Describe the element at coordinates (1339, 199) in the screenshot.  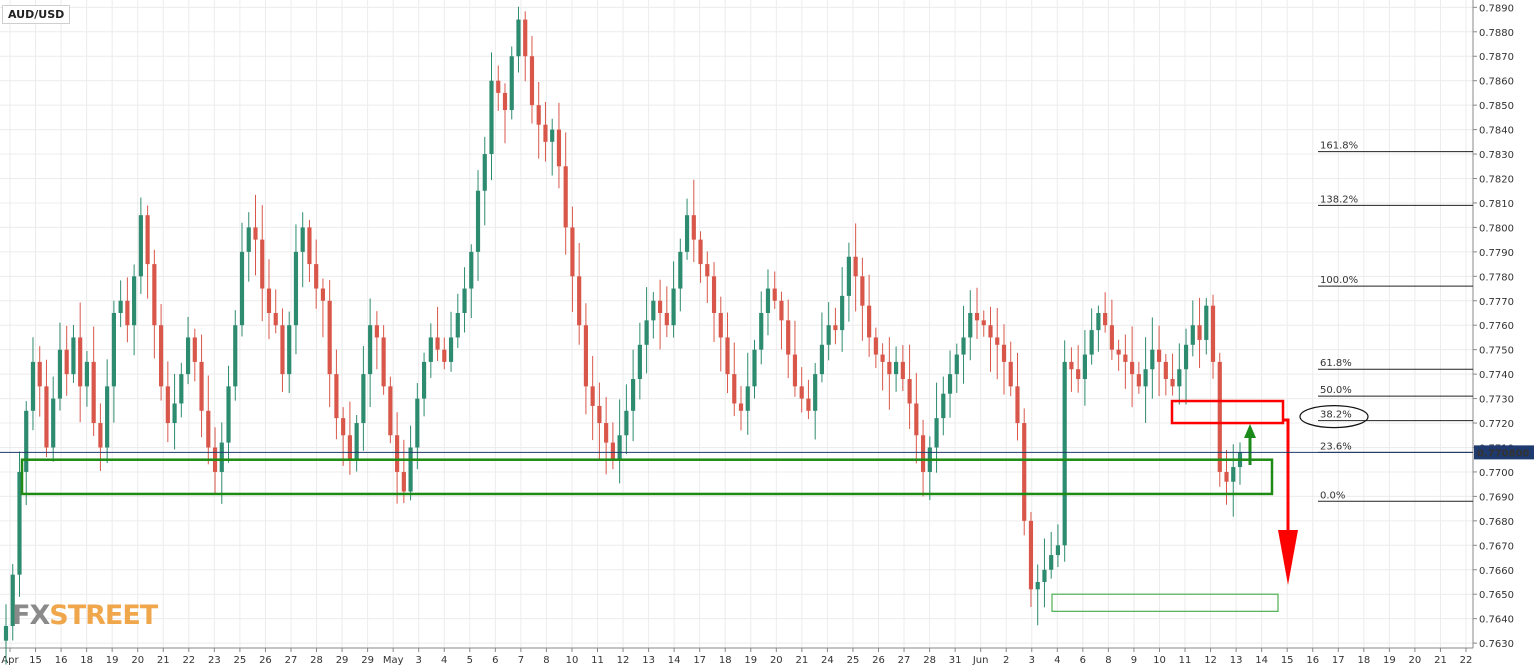
I see `fib-label: 138.2%` at that location.